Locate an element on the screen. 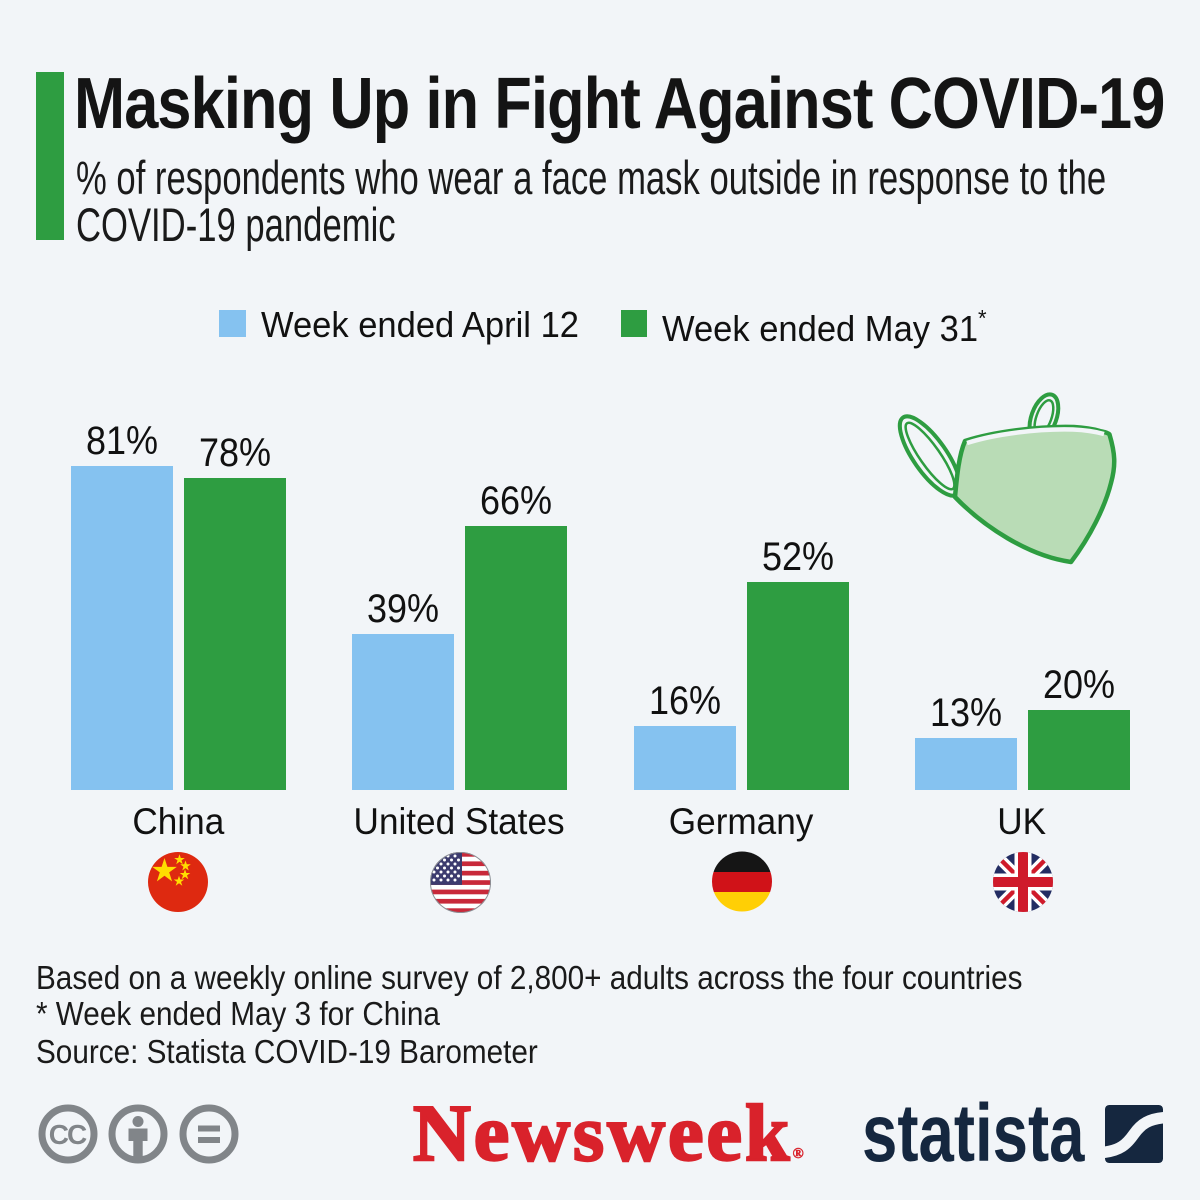 This screenshot has width=1200, height=1200. svg-text: CC is located at coordinates (68, 1134).